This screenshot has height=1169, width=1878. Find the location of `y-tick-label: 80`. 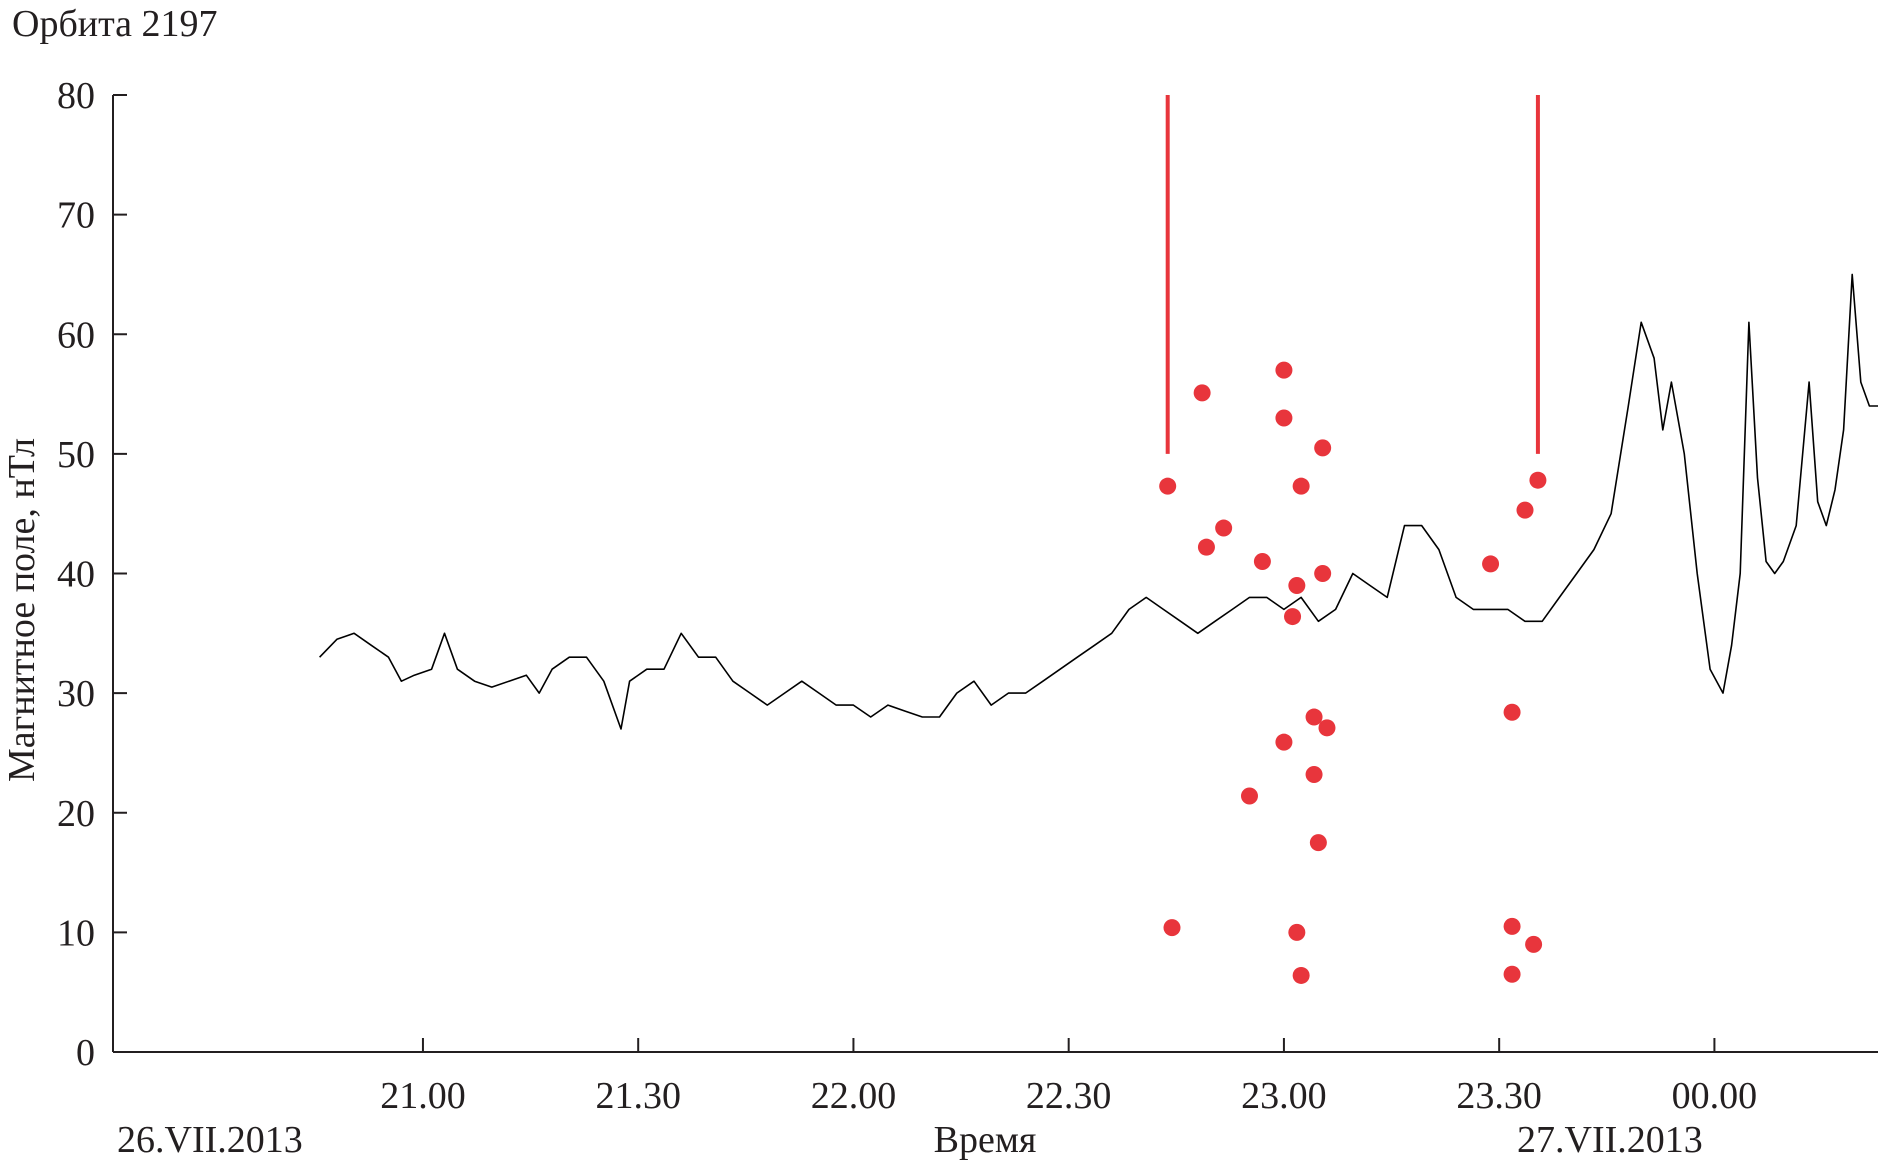

y-tick-label: 80 is located at coordinates (76, 96).